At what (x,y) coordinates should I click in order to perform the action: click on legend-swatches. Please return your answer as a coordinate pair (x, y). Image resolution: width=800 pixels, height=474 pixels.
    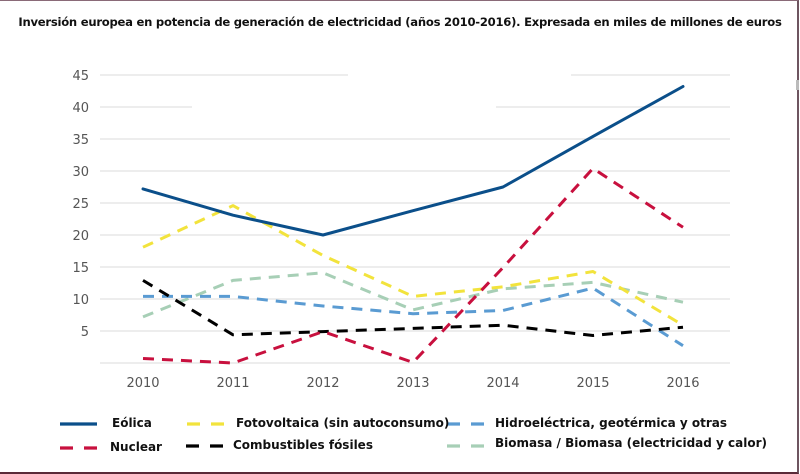
    Looking at the image, I should click on (272, 436).